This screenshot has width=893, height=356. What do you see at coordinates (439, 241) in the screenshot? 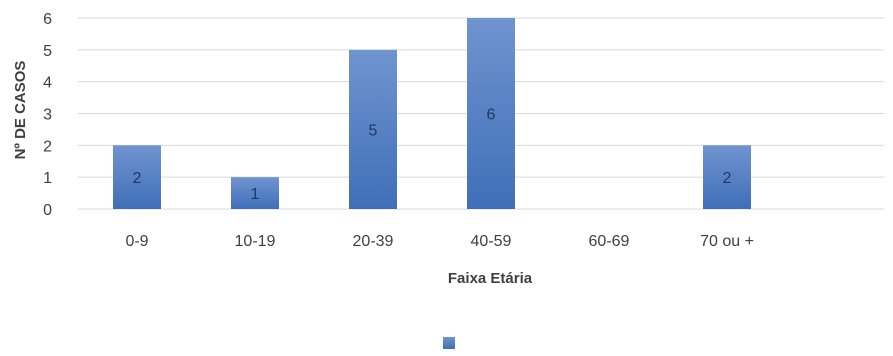
I see `x-axis-ticks: 0-9 10-19 20-39 40-59 60-69 70 ou +` at bounding box center [439, 241].